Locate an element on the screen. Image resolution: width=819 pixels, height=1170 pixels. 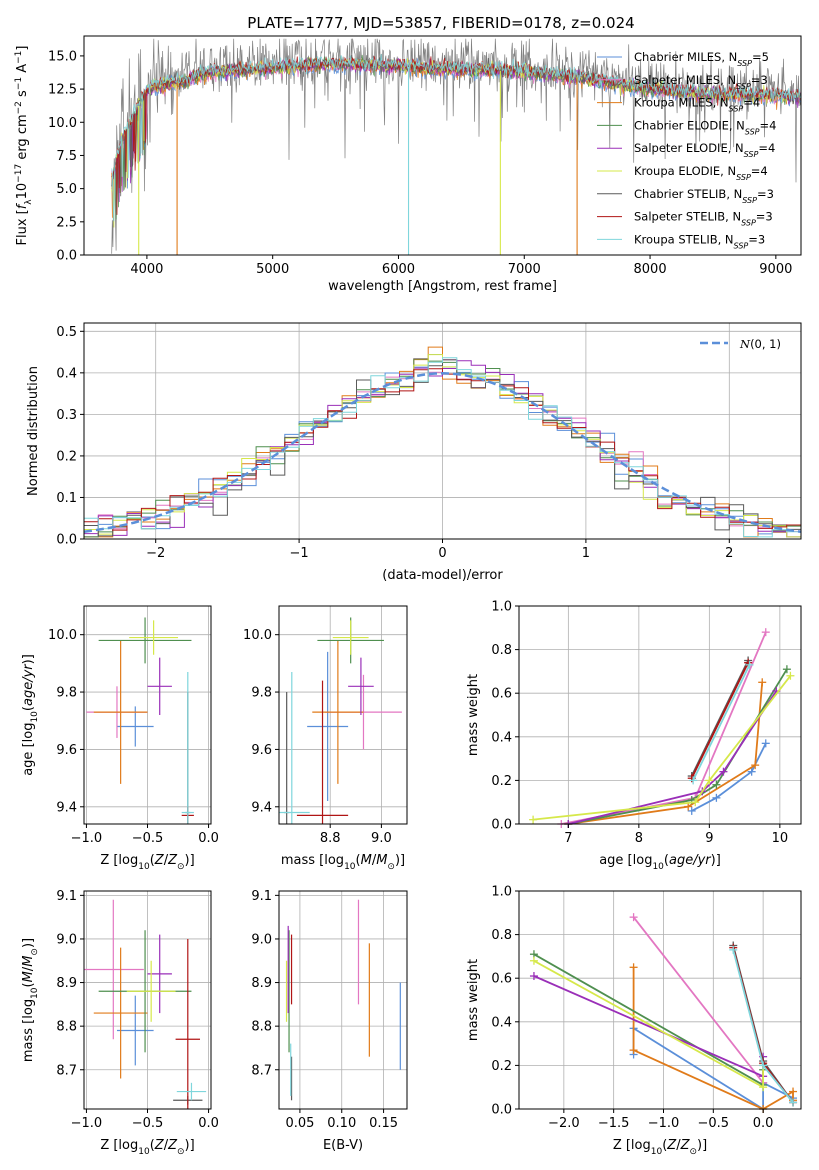
age-vs-z-xlabel-part: / is located at coordinates (166, 860).